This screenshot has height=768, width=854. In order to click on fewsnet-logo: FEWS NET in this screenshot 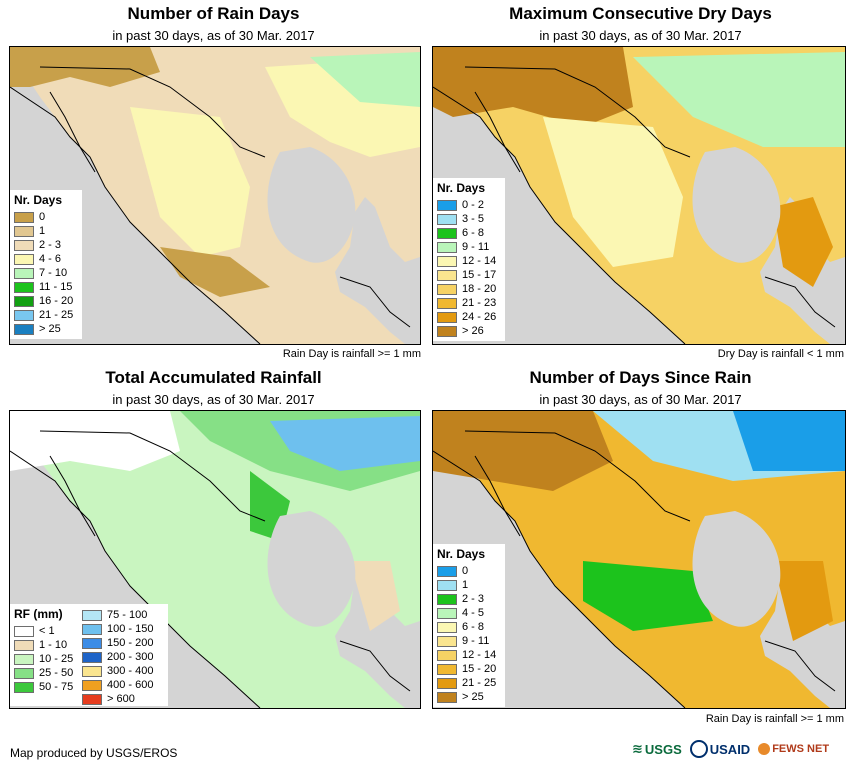, I will do `click(793, 749)`.